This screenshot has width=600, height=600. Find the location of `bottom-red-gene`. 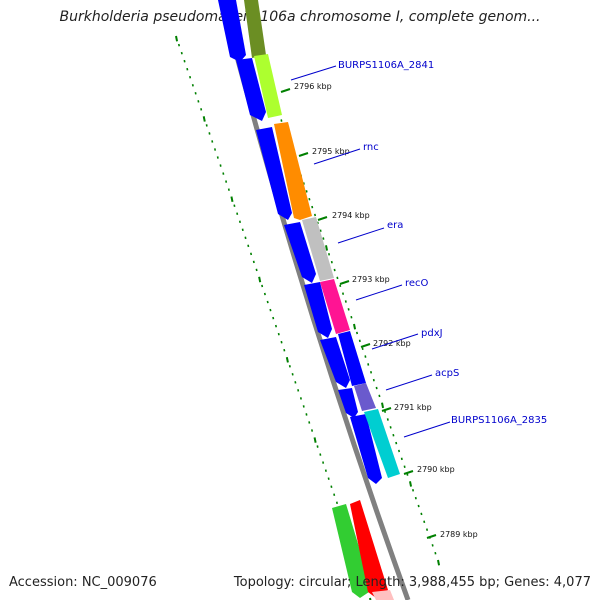

bottom-red-gene is located at coordinates (369, 549).